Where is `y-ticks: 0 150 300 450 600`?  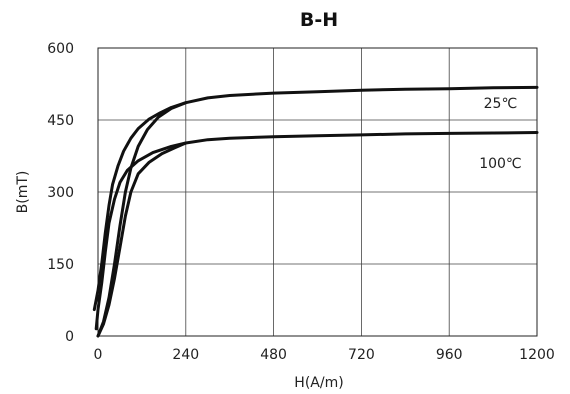
y-ticks: 0 150 300 450 600 is located at coordinates (60, 193).